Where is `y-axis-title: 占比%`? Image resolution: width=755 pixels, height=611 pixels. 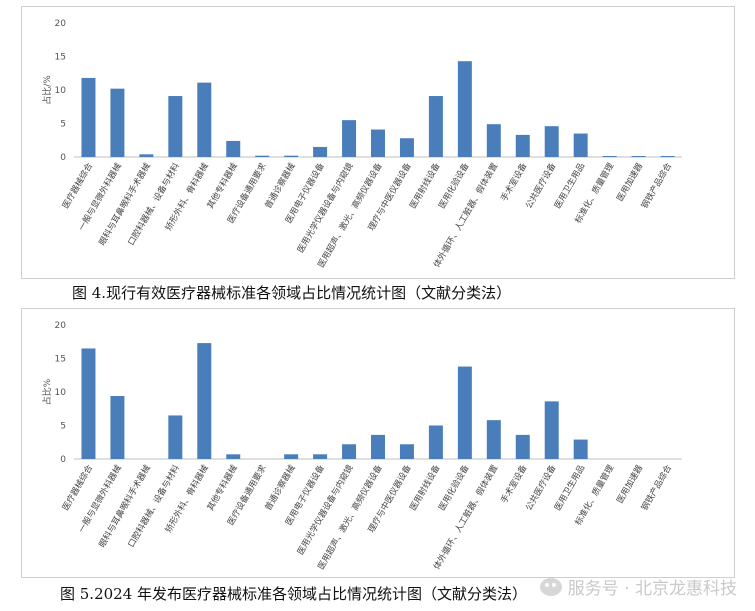 y-axis-title: 占比% is located at coordinates (47, 391).